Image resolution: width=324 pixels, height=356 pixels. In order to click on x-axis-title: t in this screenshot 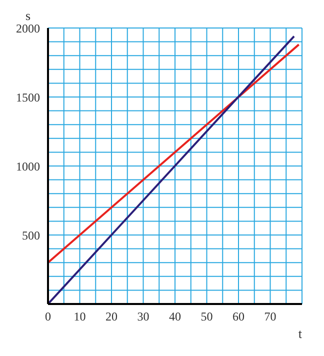, I will do `click(300, 333)`.